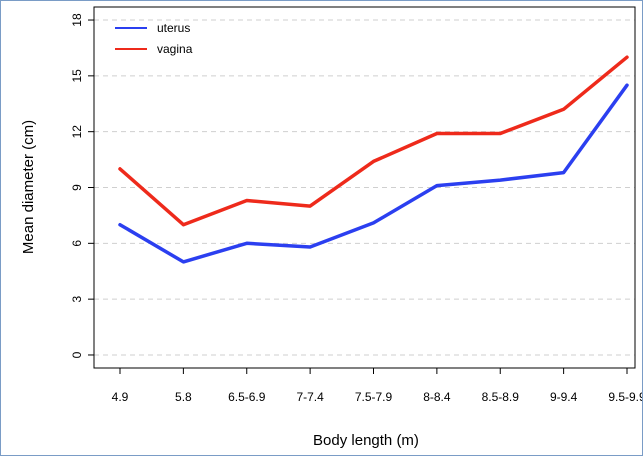 This screenshot has width=643, height=456. What do you see at coordinates (173, 28) in the screenshot?
I see `legend-label-uterus: uterus` at bounding box center [173, 28].